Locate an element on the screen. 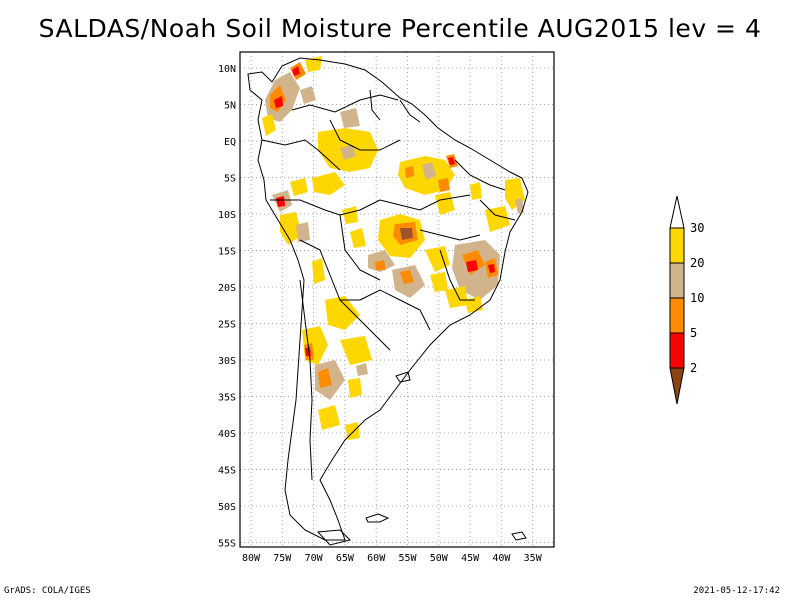  islands is located at coordinates (421, 458).